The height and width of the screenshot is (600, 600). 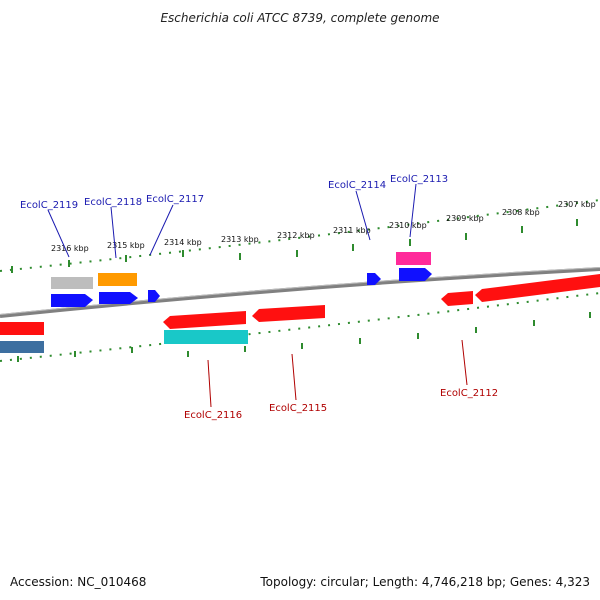 I want to click on scale-label: 2313 kbp, so click(x=240, y=239).